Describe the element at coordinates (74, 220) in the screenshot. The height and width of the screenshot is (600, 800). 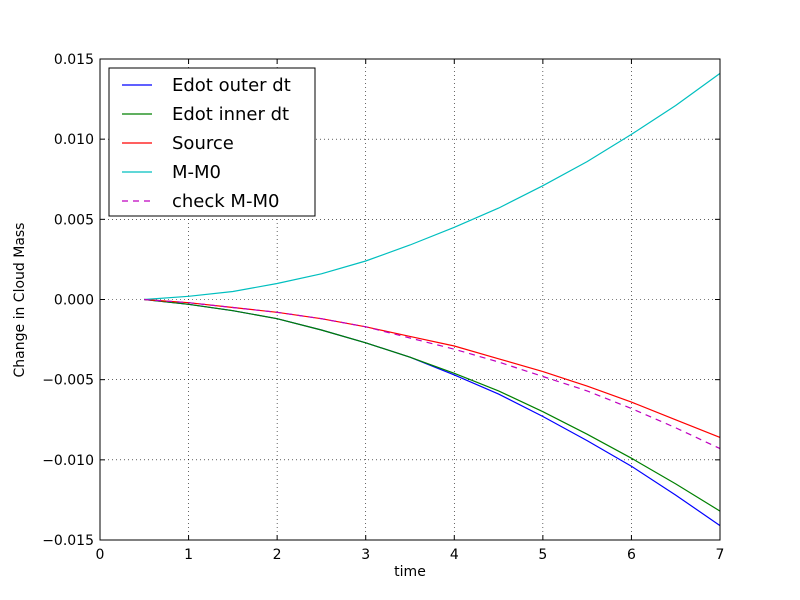
I see `y-tick-label: 0.005` at that location.